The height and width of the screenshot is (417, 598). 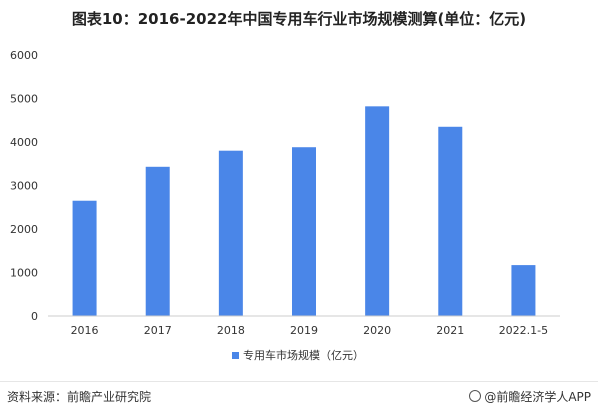 I want to click on y-tick-label: 4000, so click(x=24, y=142).